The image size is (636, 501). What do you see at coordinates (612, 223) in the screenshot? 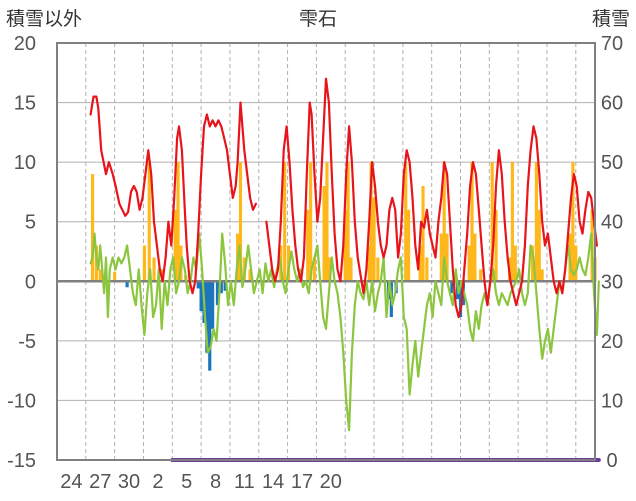
I see `y2-tick-label: 40` at bounding box center [612, 223].